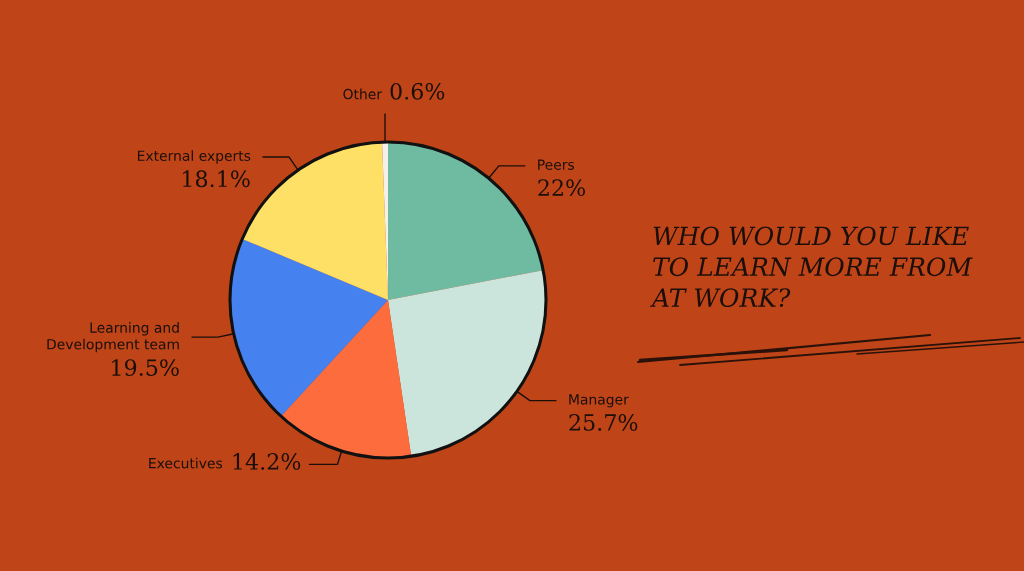  What do you see at coordinates (267, 461) in the screenshot?
I see `data-label: 14.2%` at bounding box center [267, 461].